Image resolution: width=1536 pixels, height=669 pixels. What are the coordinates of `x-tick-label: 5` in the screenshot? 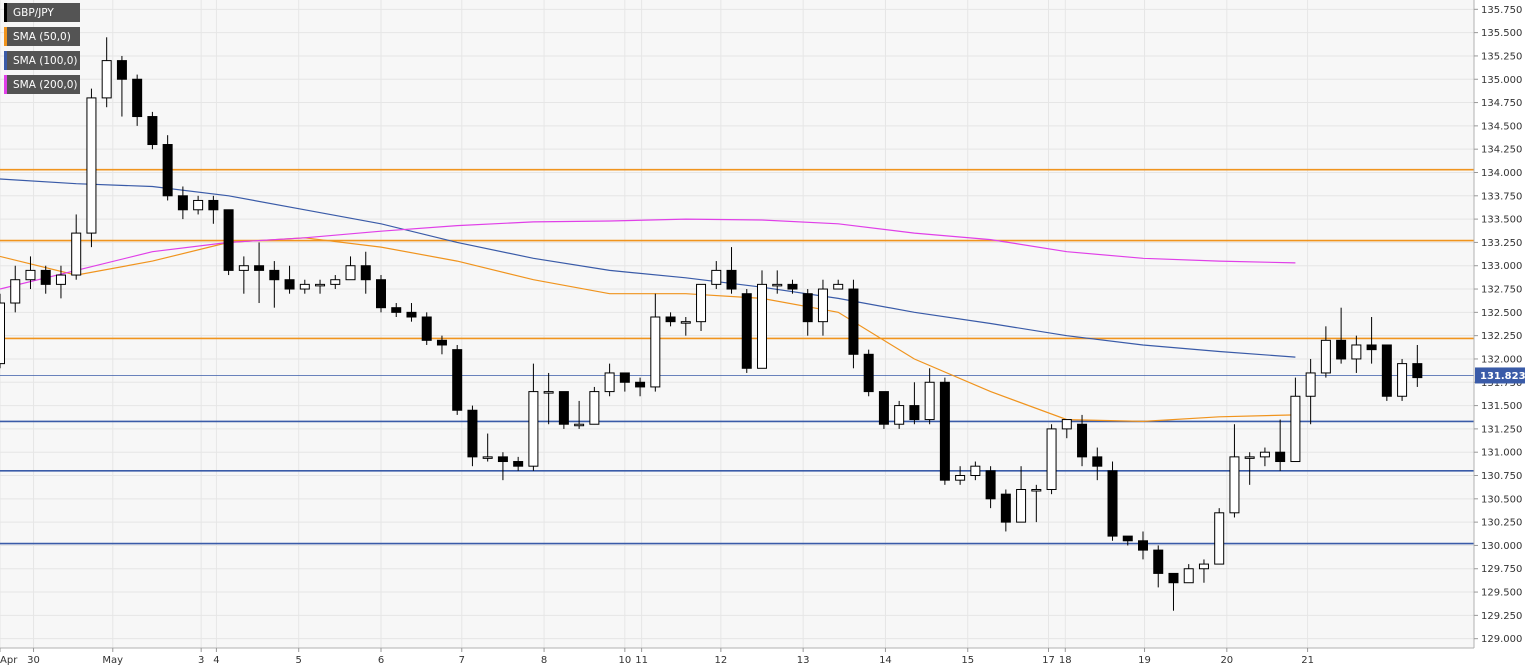 It's located at (299, 660).